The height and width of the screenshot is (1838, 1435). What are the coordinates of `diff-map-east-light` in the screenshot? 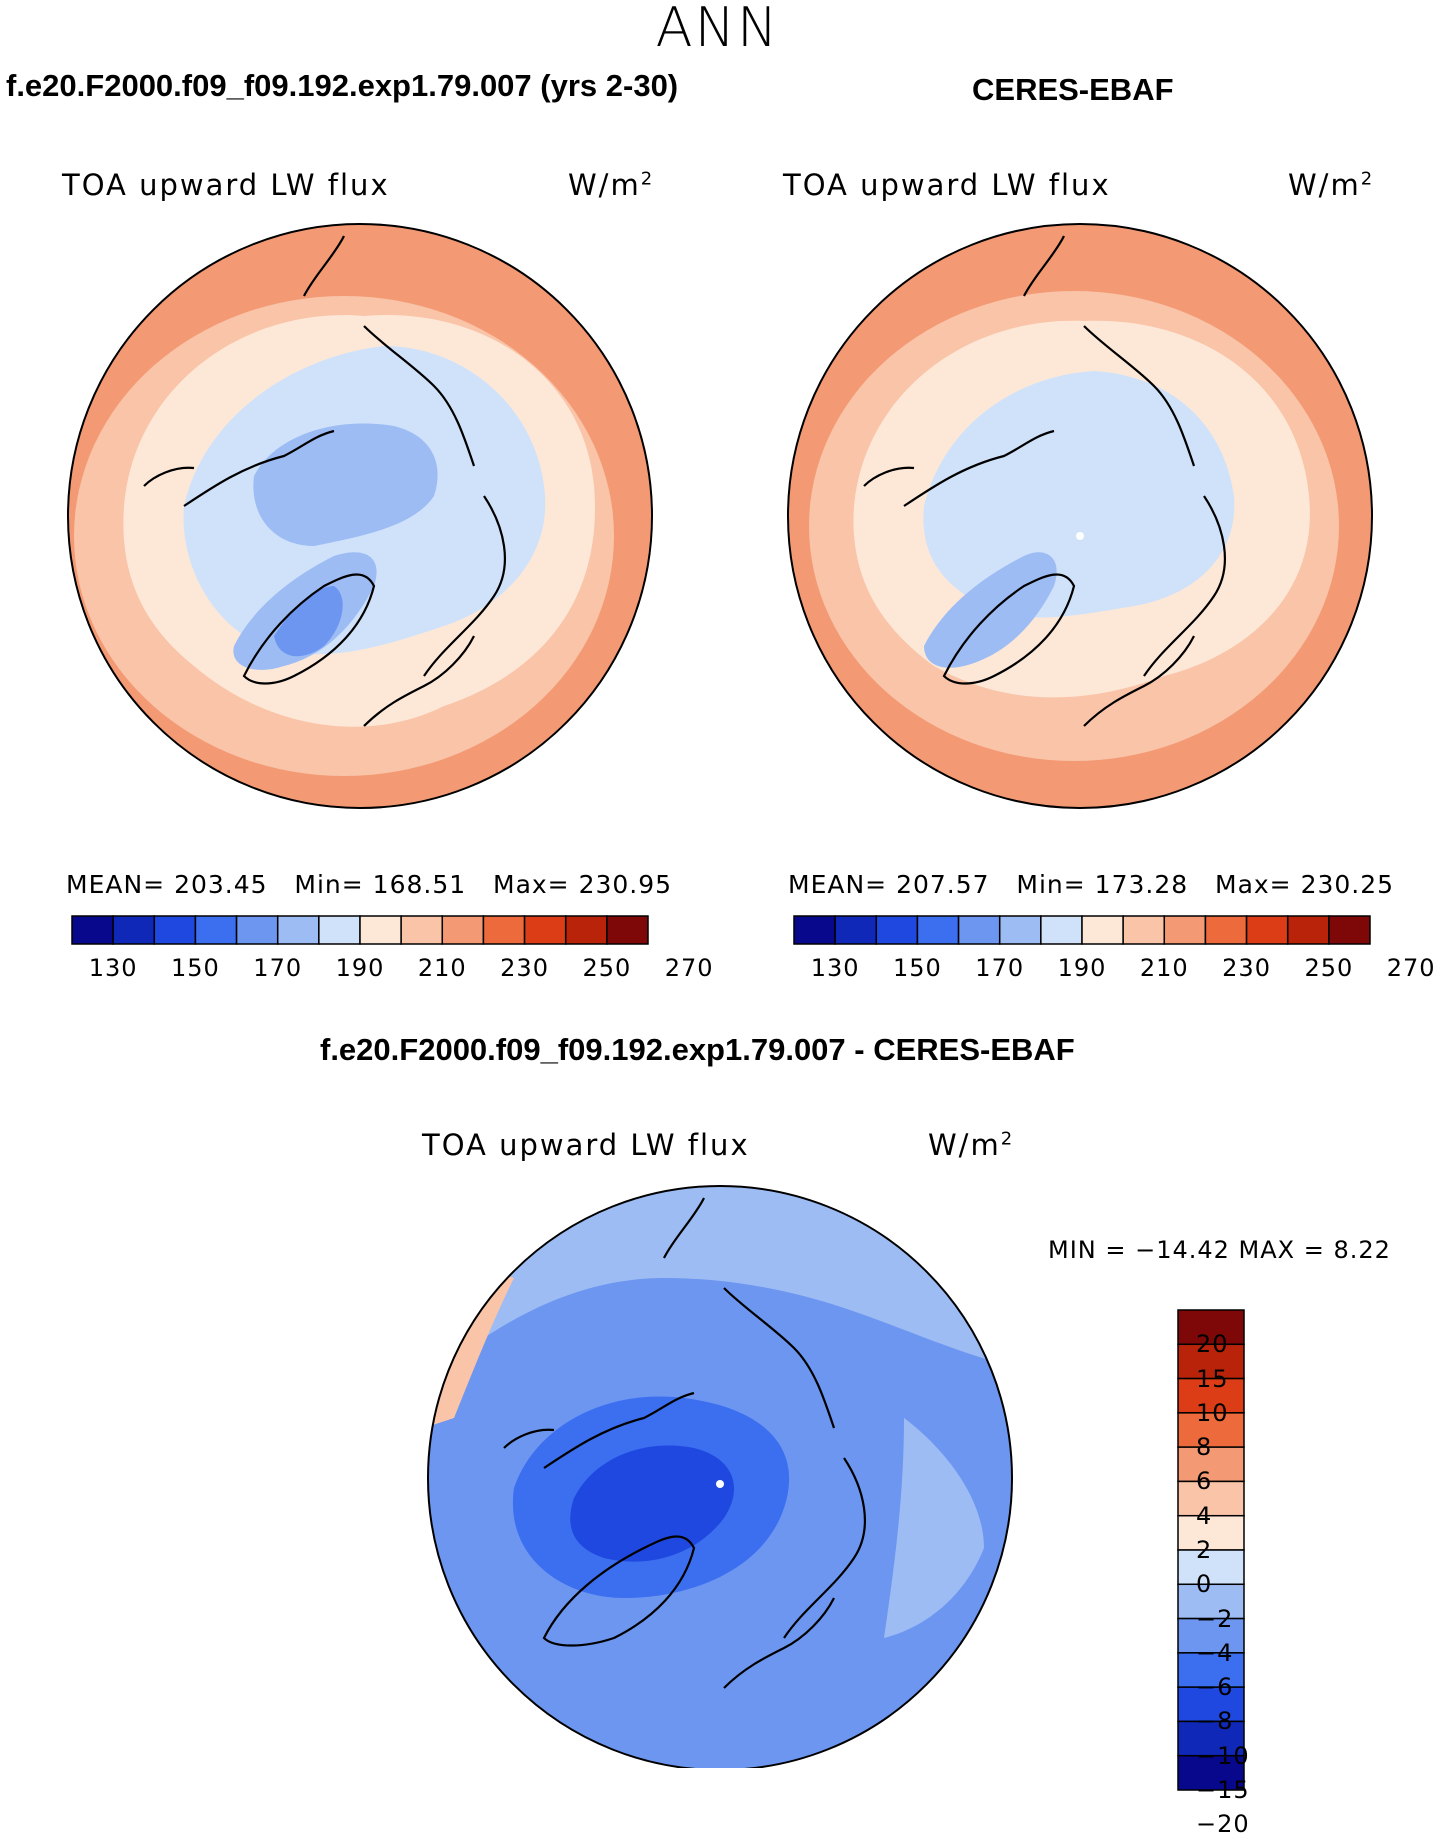 It's located at (934, 1528).